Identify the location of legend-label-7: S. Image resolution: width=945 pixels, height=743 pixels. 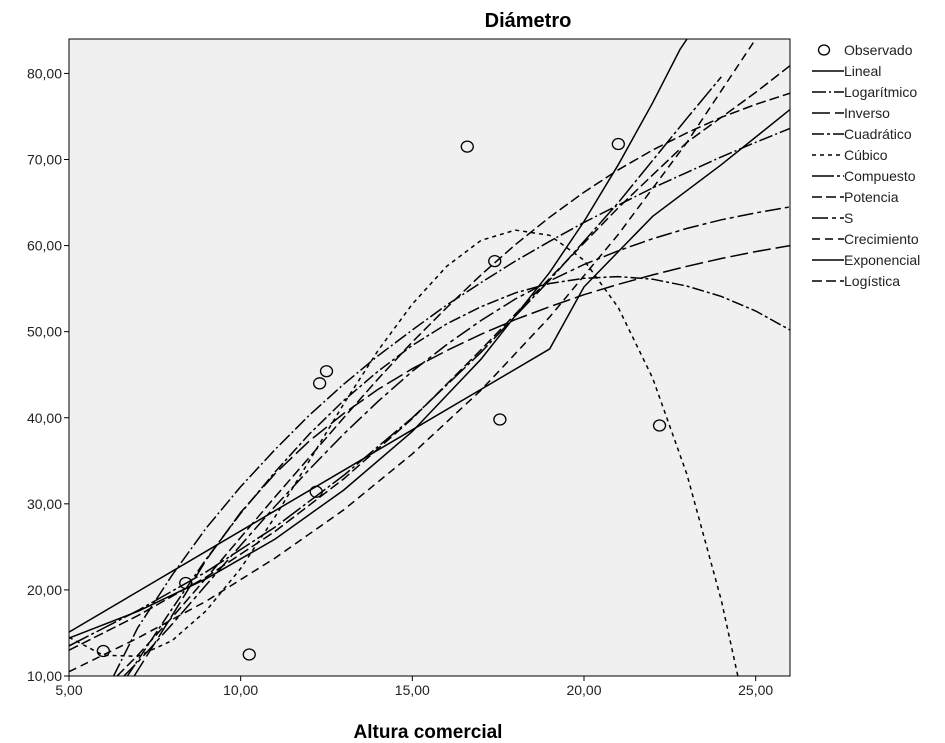
(848, 218).